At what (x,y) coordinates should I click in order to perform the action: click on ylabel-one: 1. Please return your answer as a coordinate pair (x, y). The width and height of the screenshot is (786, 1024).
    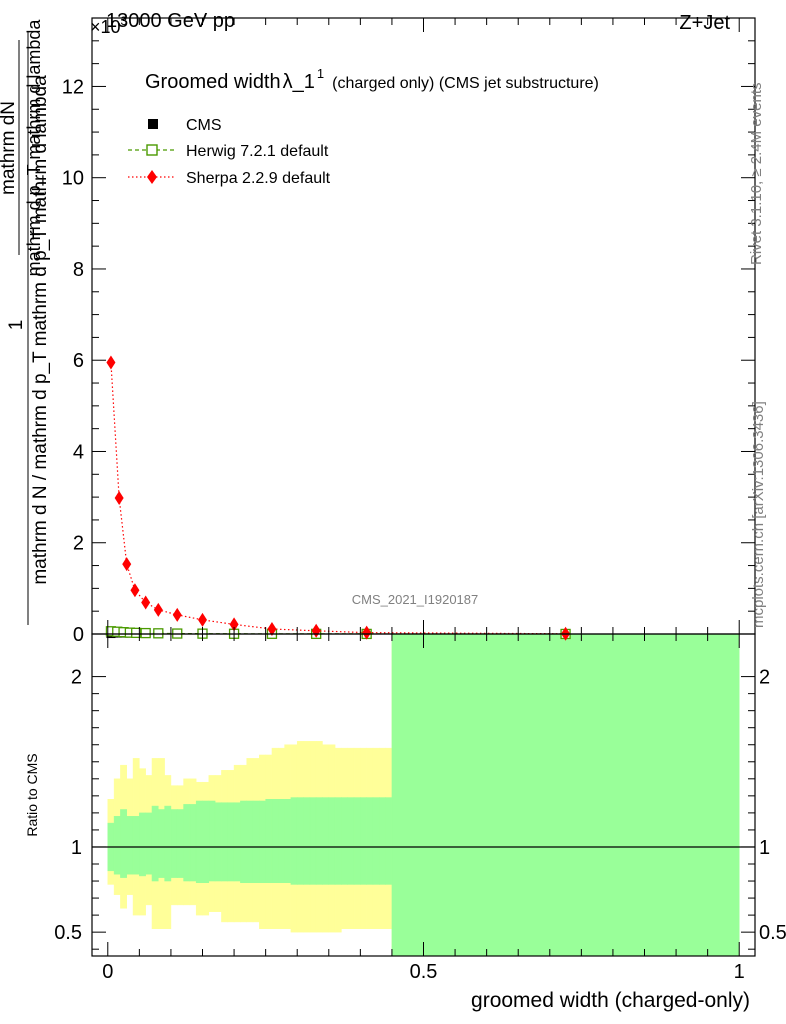
    Looking at the image, I should click on (16, 325).